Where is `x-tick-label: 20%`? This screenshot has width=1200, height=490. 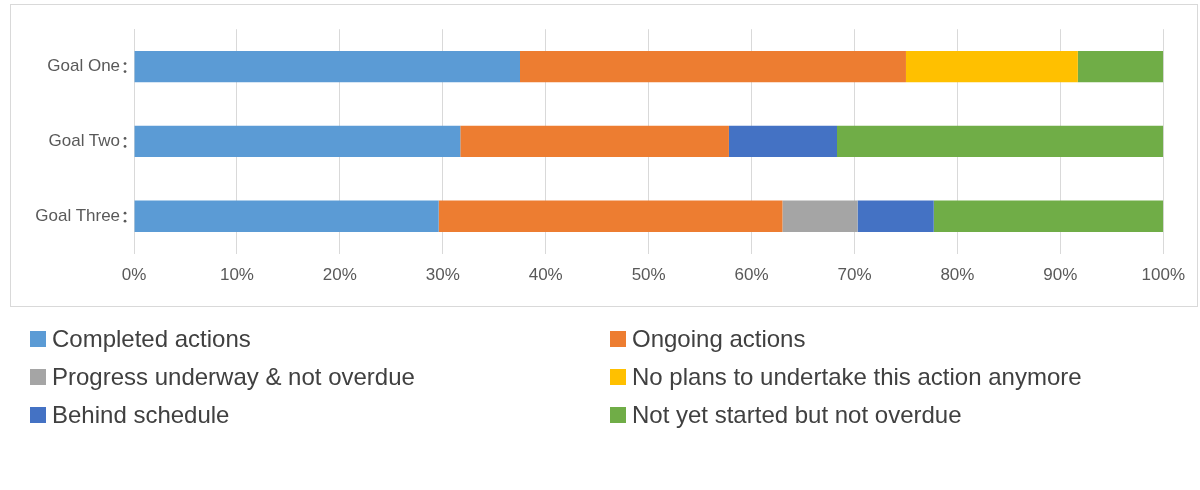
x-tick-label: 20% is located at coordinates (339, 275).